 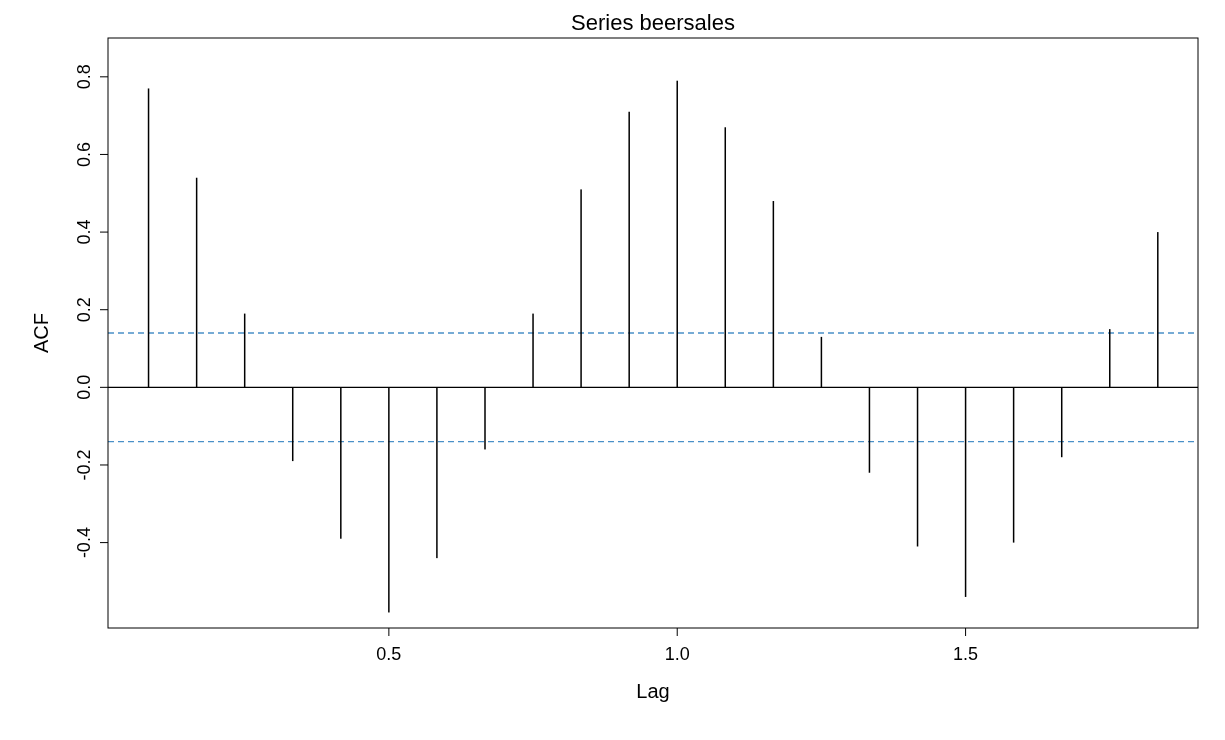 What do you see at coordinates (84, 387) in the screenshot?
I see `y-tick-label: 0.0` at bounding box center [84, 387].